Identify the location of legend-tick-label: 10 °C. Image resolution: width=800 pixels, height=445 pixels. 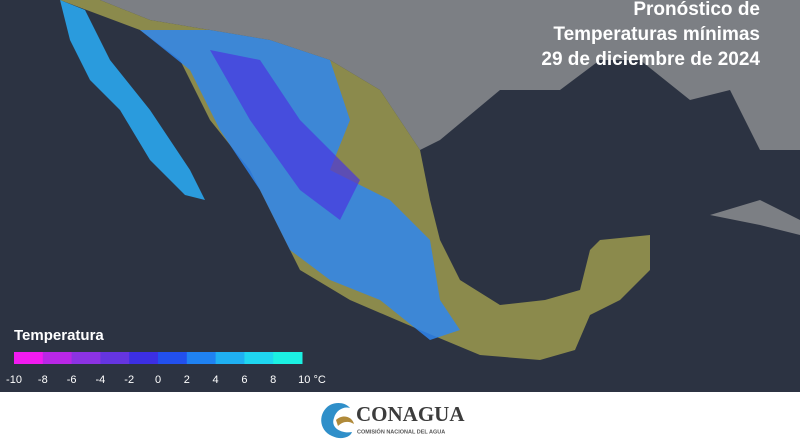
(312, 380).